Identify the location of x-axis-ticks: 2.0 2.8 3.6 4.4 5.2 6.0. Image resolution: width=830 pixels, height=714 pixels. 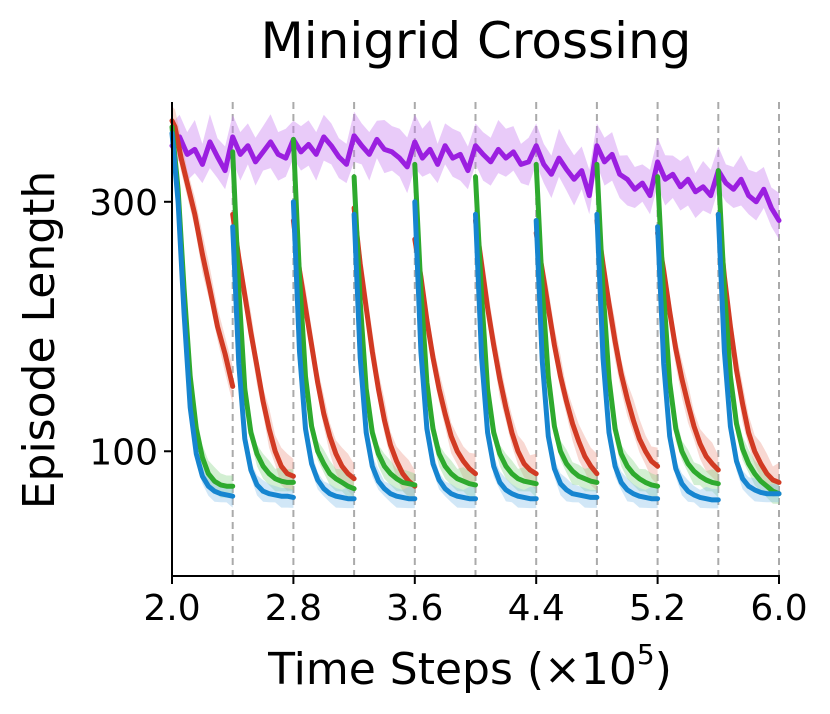
(475, 602).